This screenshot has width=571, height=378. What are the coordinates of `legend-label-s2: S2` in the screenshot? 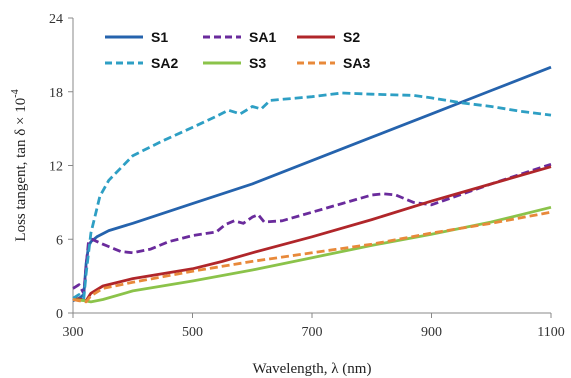 It's located at (351, 37).